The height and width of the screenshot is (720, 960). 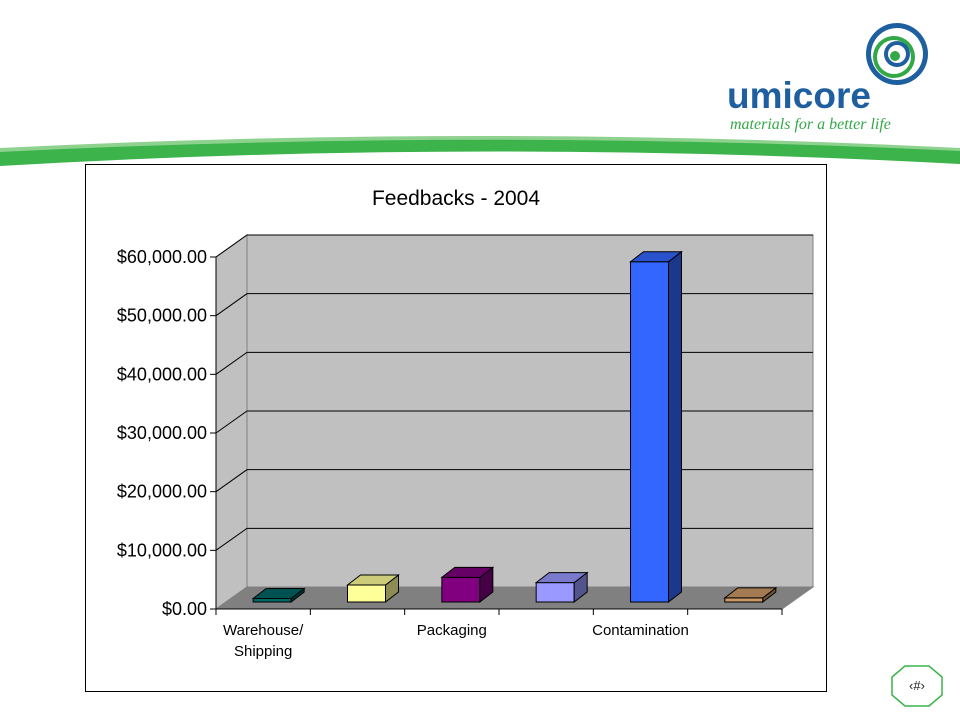 What do you see at coordinates (514, 598) in the screenshot?
I see `chart-floor` at bounding box center [514, 598].